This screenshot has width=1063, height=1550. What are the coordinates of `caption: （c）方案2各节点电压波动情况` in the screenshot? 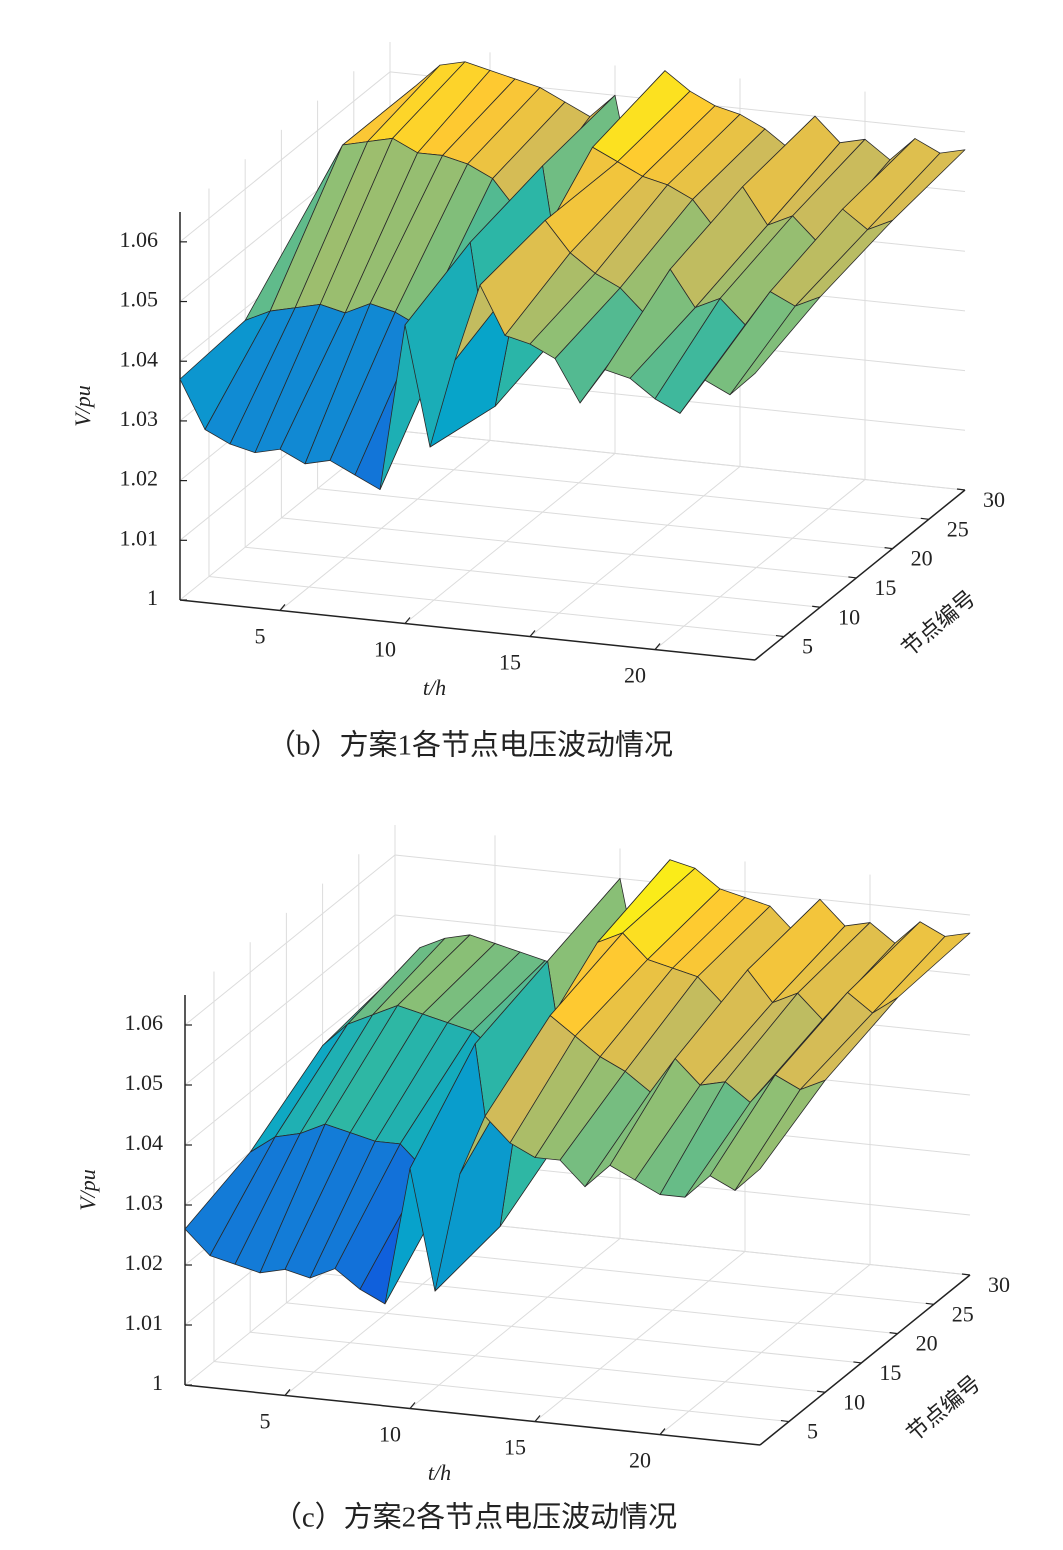 It's located at (475, 1517).